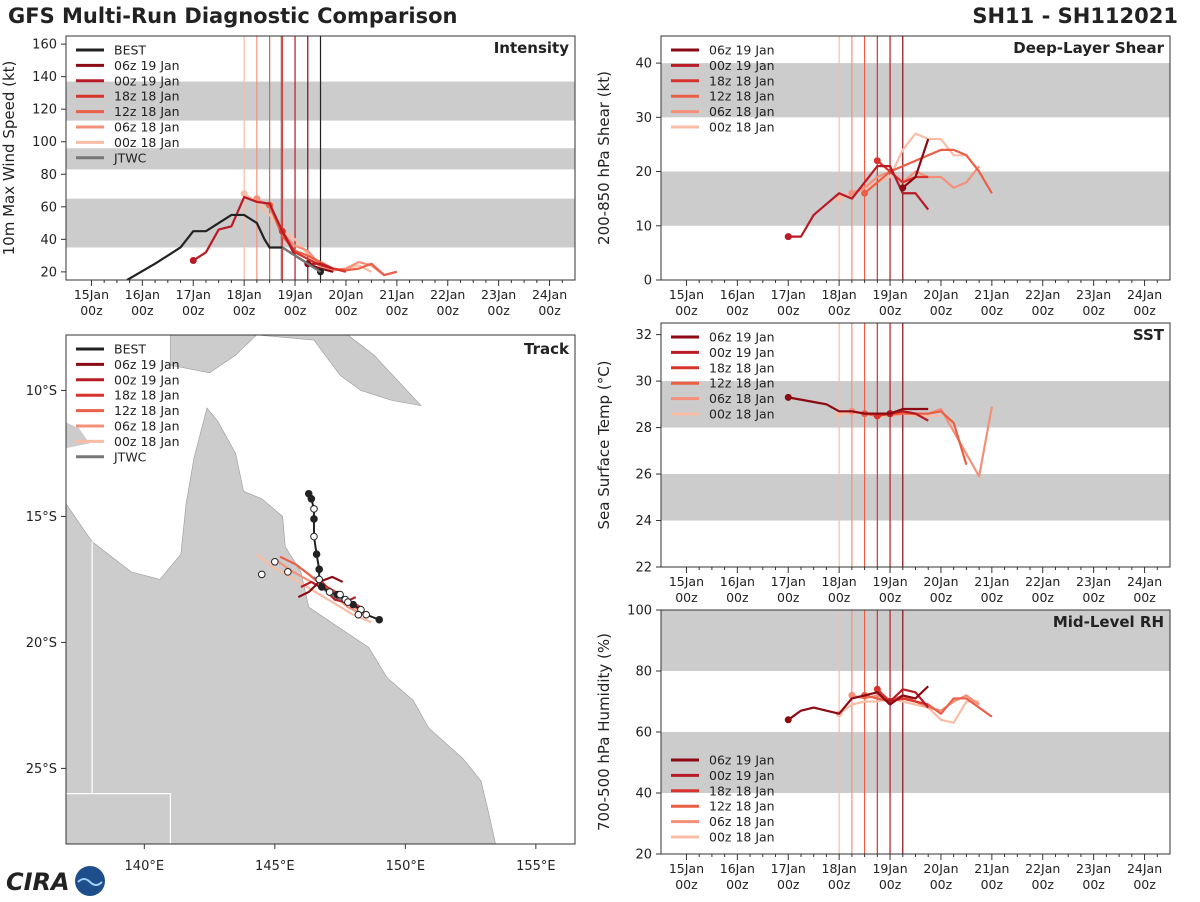 This screenshot has width=1200, height=902. I want to click on shear-init-point, so click(903, 188).